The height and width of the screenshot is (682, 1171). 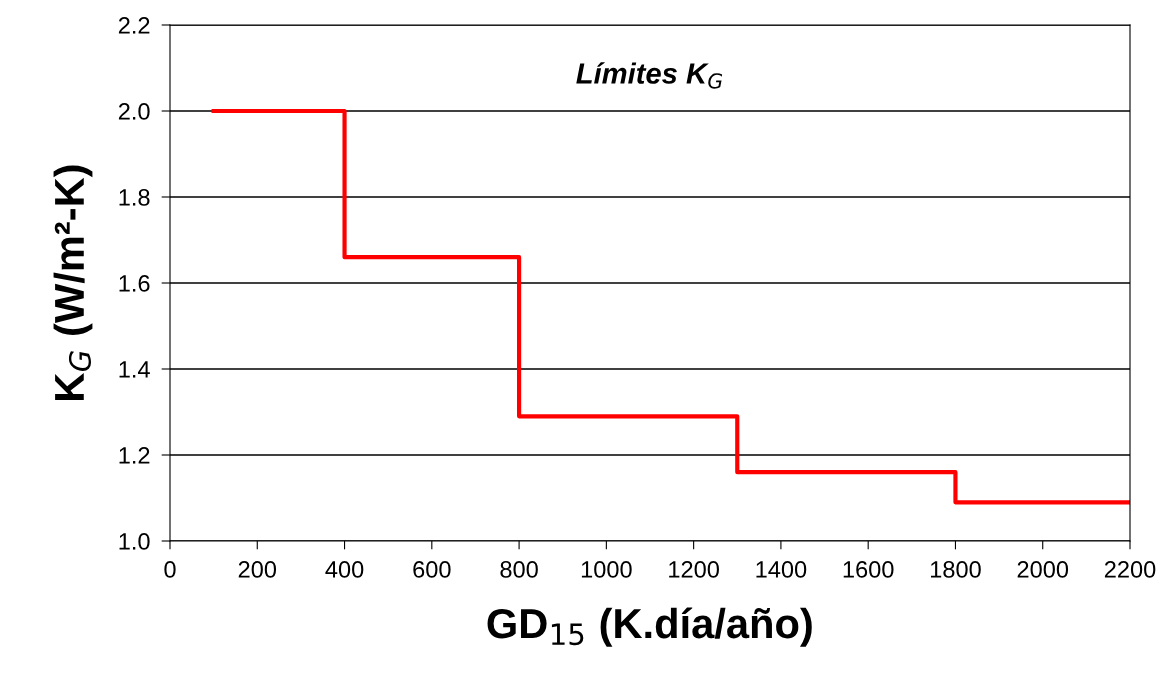 I want to click on y-tick-label: 2.2, so click(x=134, y=25).